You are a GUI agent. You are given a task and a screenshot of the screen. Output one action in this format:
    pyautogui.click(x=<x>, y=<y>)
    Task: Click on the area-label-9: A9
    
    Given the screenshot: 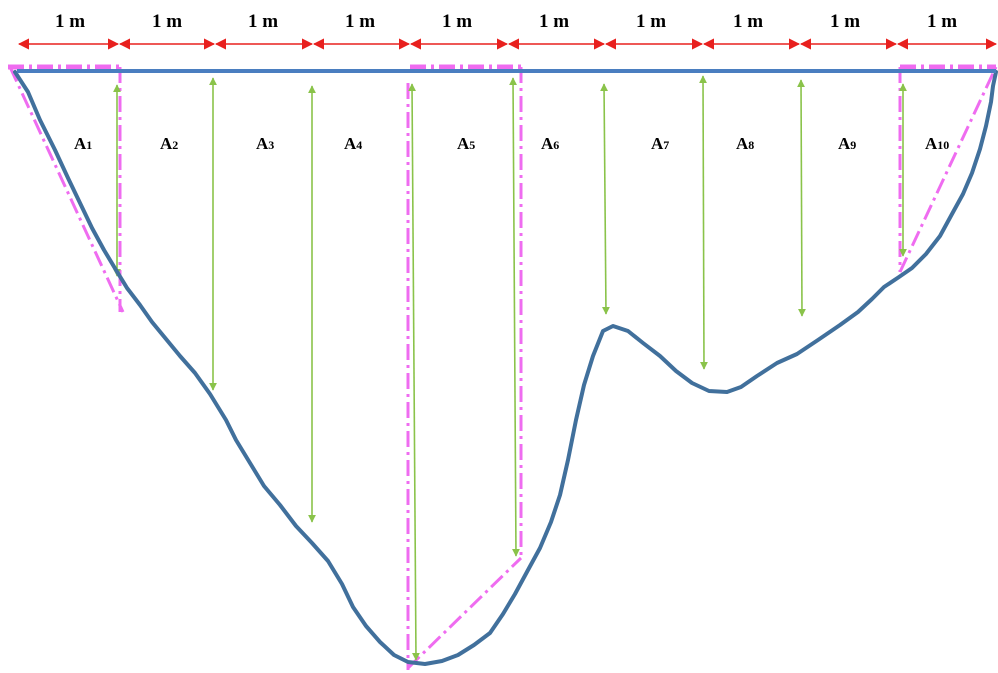 What is the action you would take?
    pyautogui.click(x=847, y=143)
    